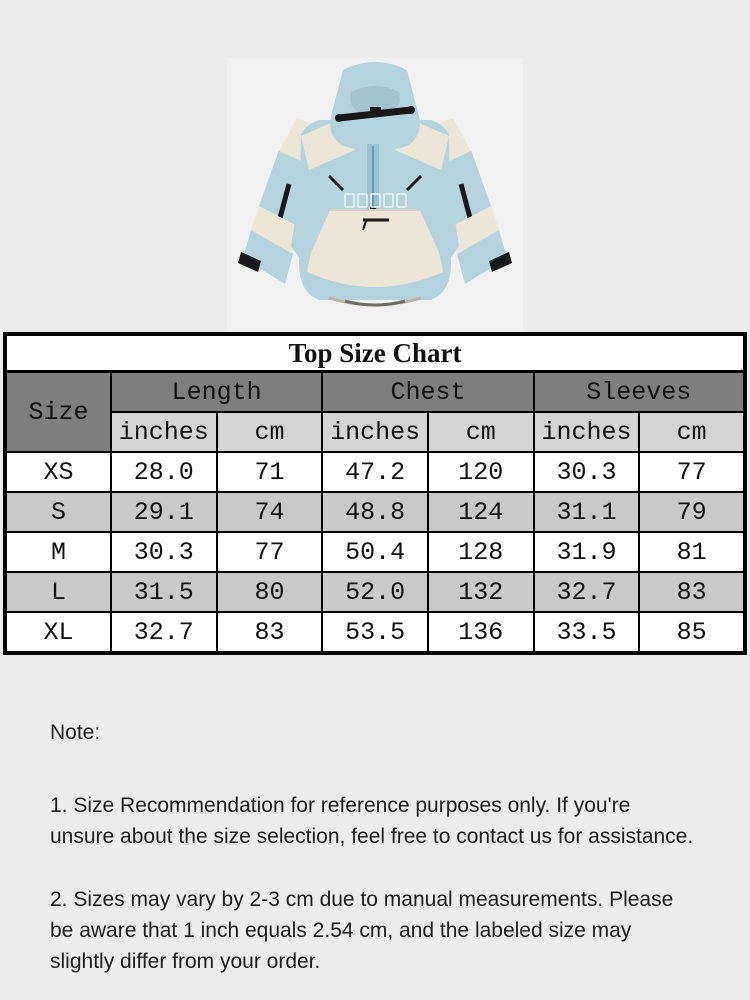 This screenshot has height=1000, width=750. I want to click on size-label: XS, so click(58, 472).